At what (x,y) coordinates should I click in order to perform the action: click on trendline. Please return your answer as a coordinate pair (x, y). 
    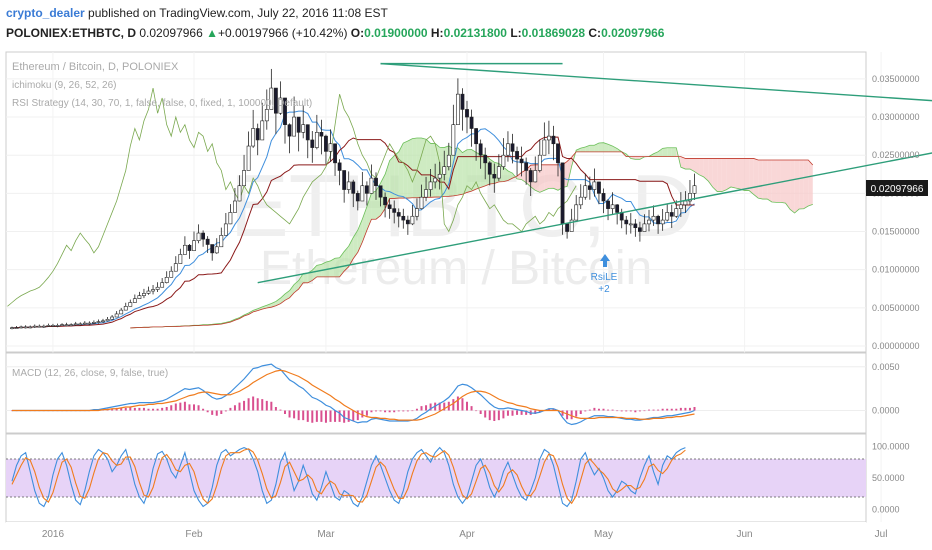
    Looking at the image, I should click on (656, 93).